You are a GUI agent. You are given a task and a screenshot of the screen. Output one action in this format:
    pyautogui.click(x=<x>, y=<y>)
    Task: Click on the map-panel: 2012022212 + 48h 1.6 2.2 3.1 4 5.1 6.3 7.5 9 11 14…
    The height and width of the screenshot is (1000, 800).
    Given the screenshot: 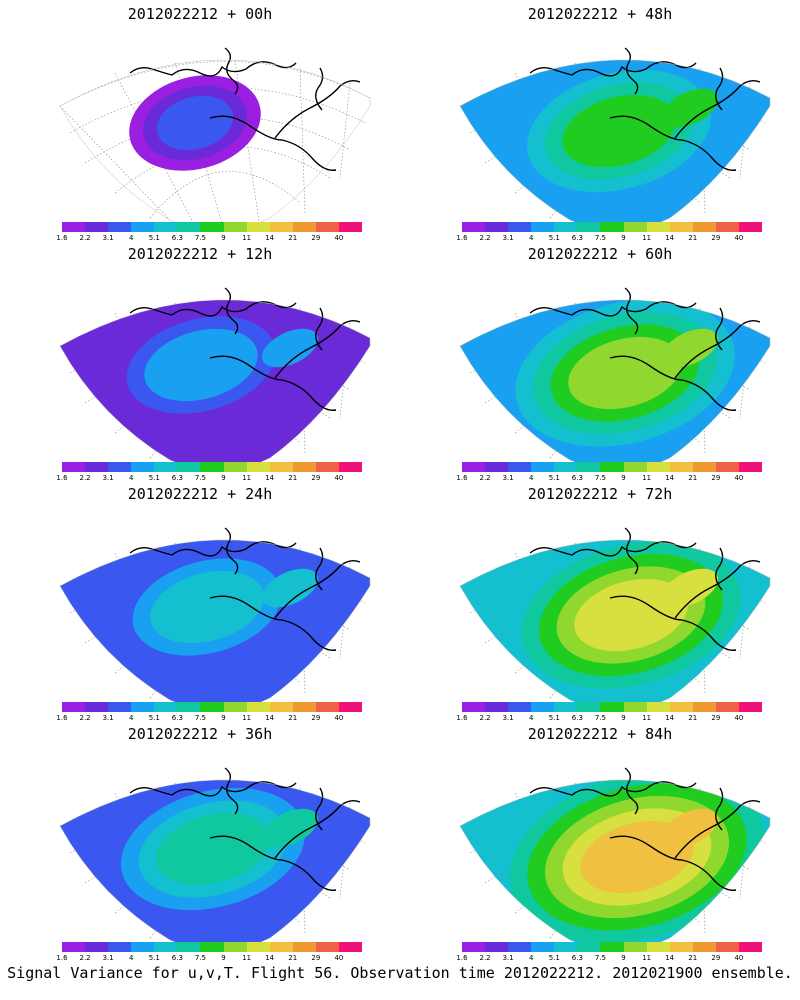 What is the action you would take?
    pyautogui.click(x=600, y=121)
    